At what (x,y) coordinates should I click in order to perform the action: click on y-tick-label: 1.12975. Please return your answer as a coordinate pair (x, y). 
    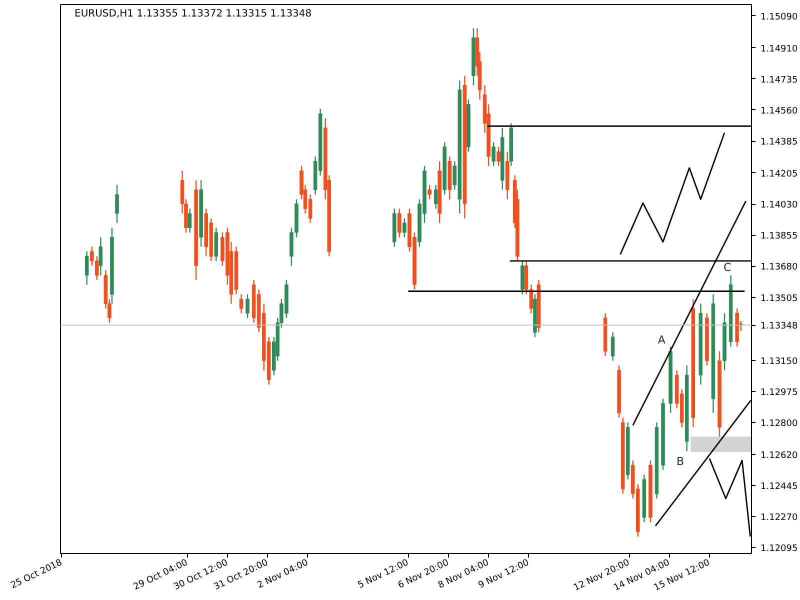
    Looking at the image, I should click on (779, 393).